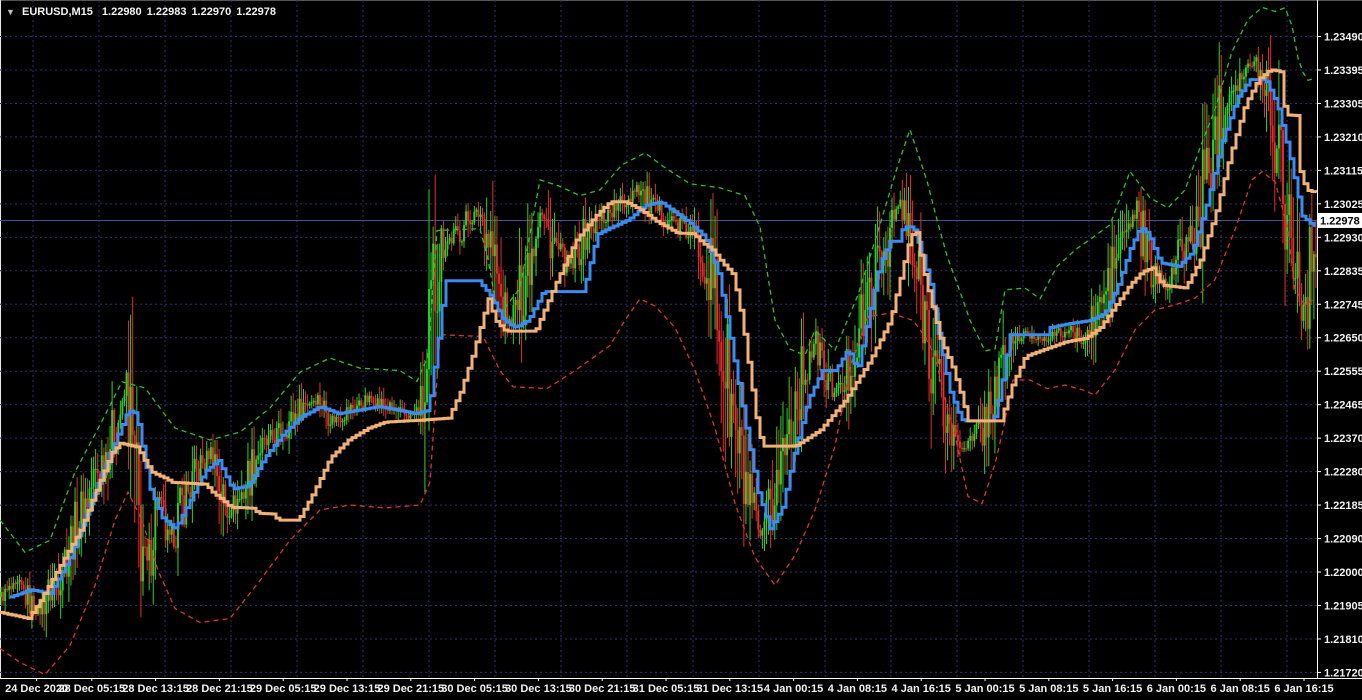 This screenshot has height=700, width=1362. I want to click on quote-open: 1.22980, so click(122, 12).